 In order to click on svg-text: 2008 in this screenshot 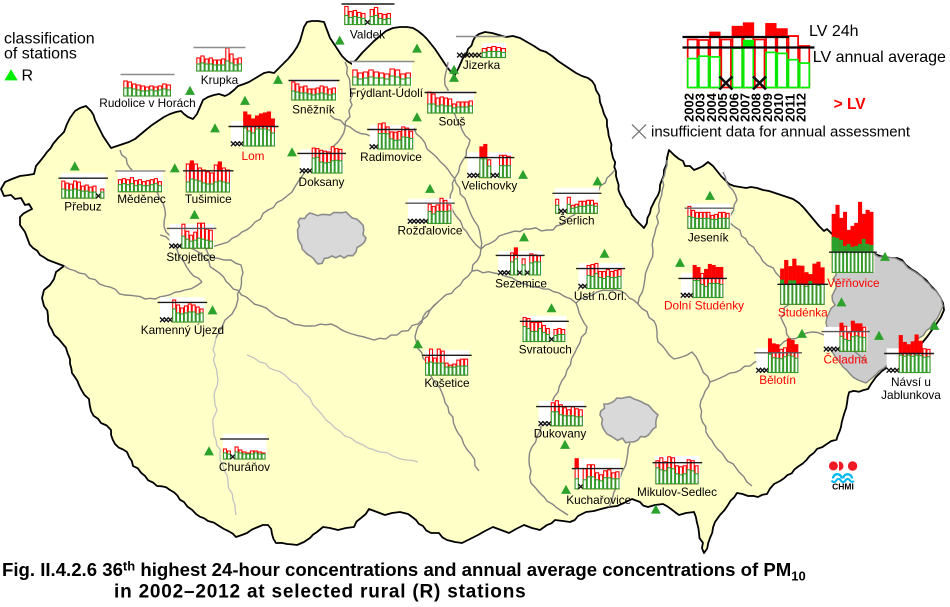, I will do `click(756, 107)`.